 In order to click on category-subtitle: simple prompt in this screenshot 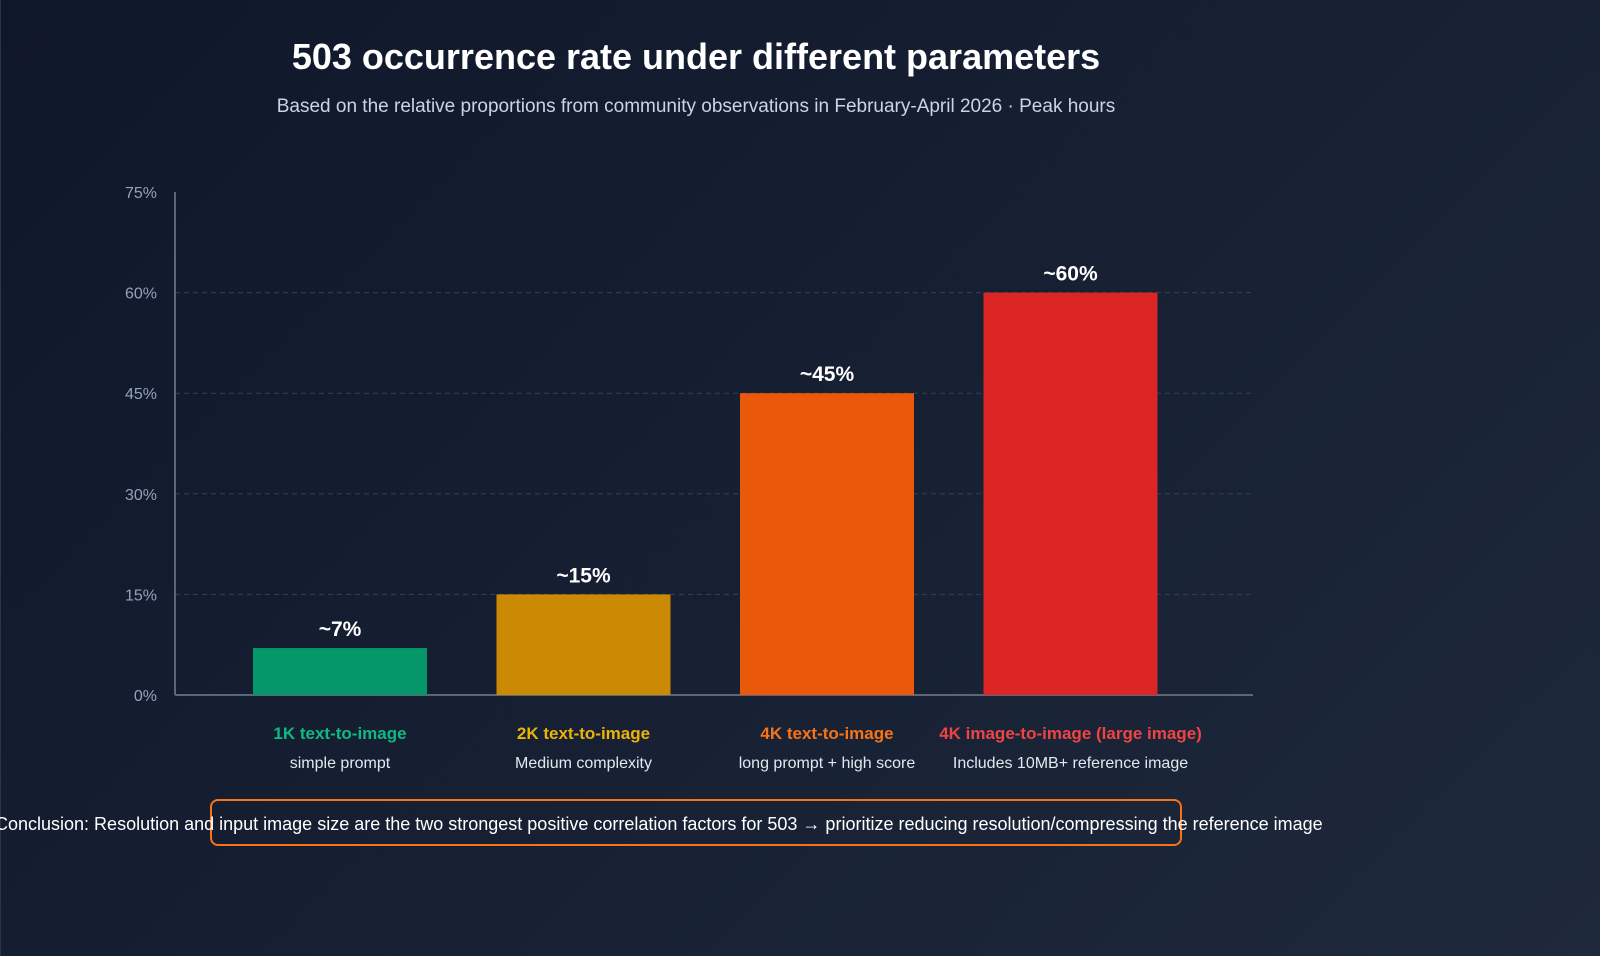, I will do `click(340, 763)`.